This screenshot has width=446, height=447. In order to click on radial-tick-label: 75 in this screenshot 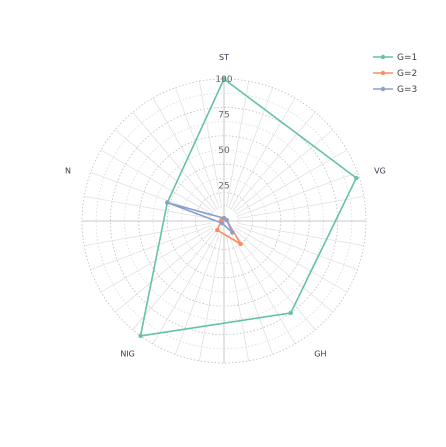, I will do `click(223, 116)`.